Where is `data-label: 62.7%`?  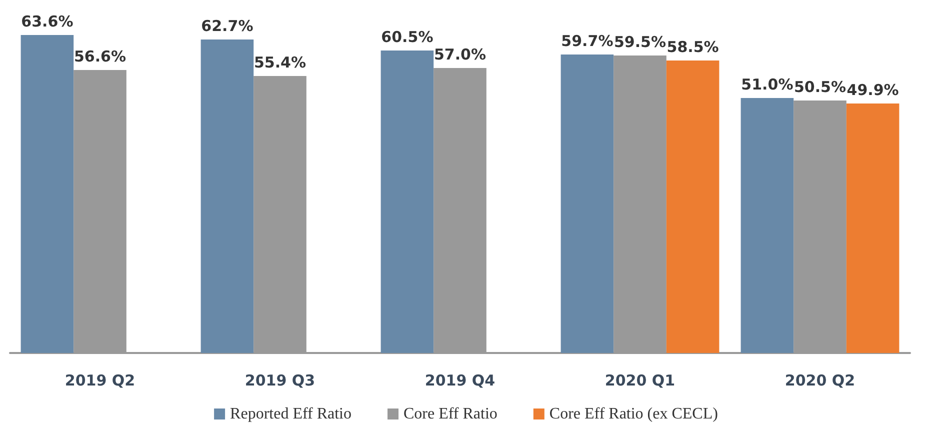
data-label: 62.7% is located at coordinates (227, 26).